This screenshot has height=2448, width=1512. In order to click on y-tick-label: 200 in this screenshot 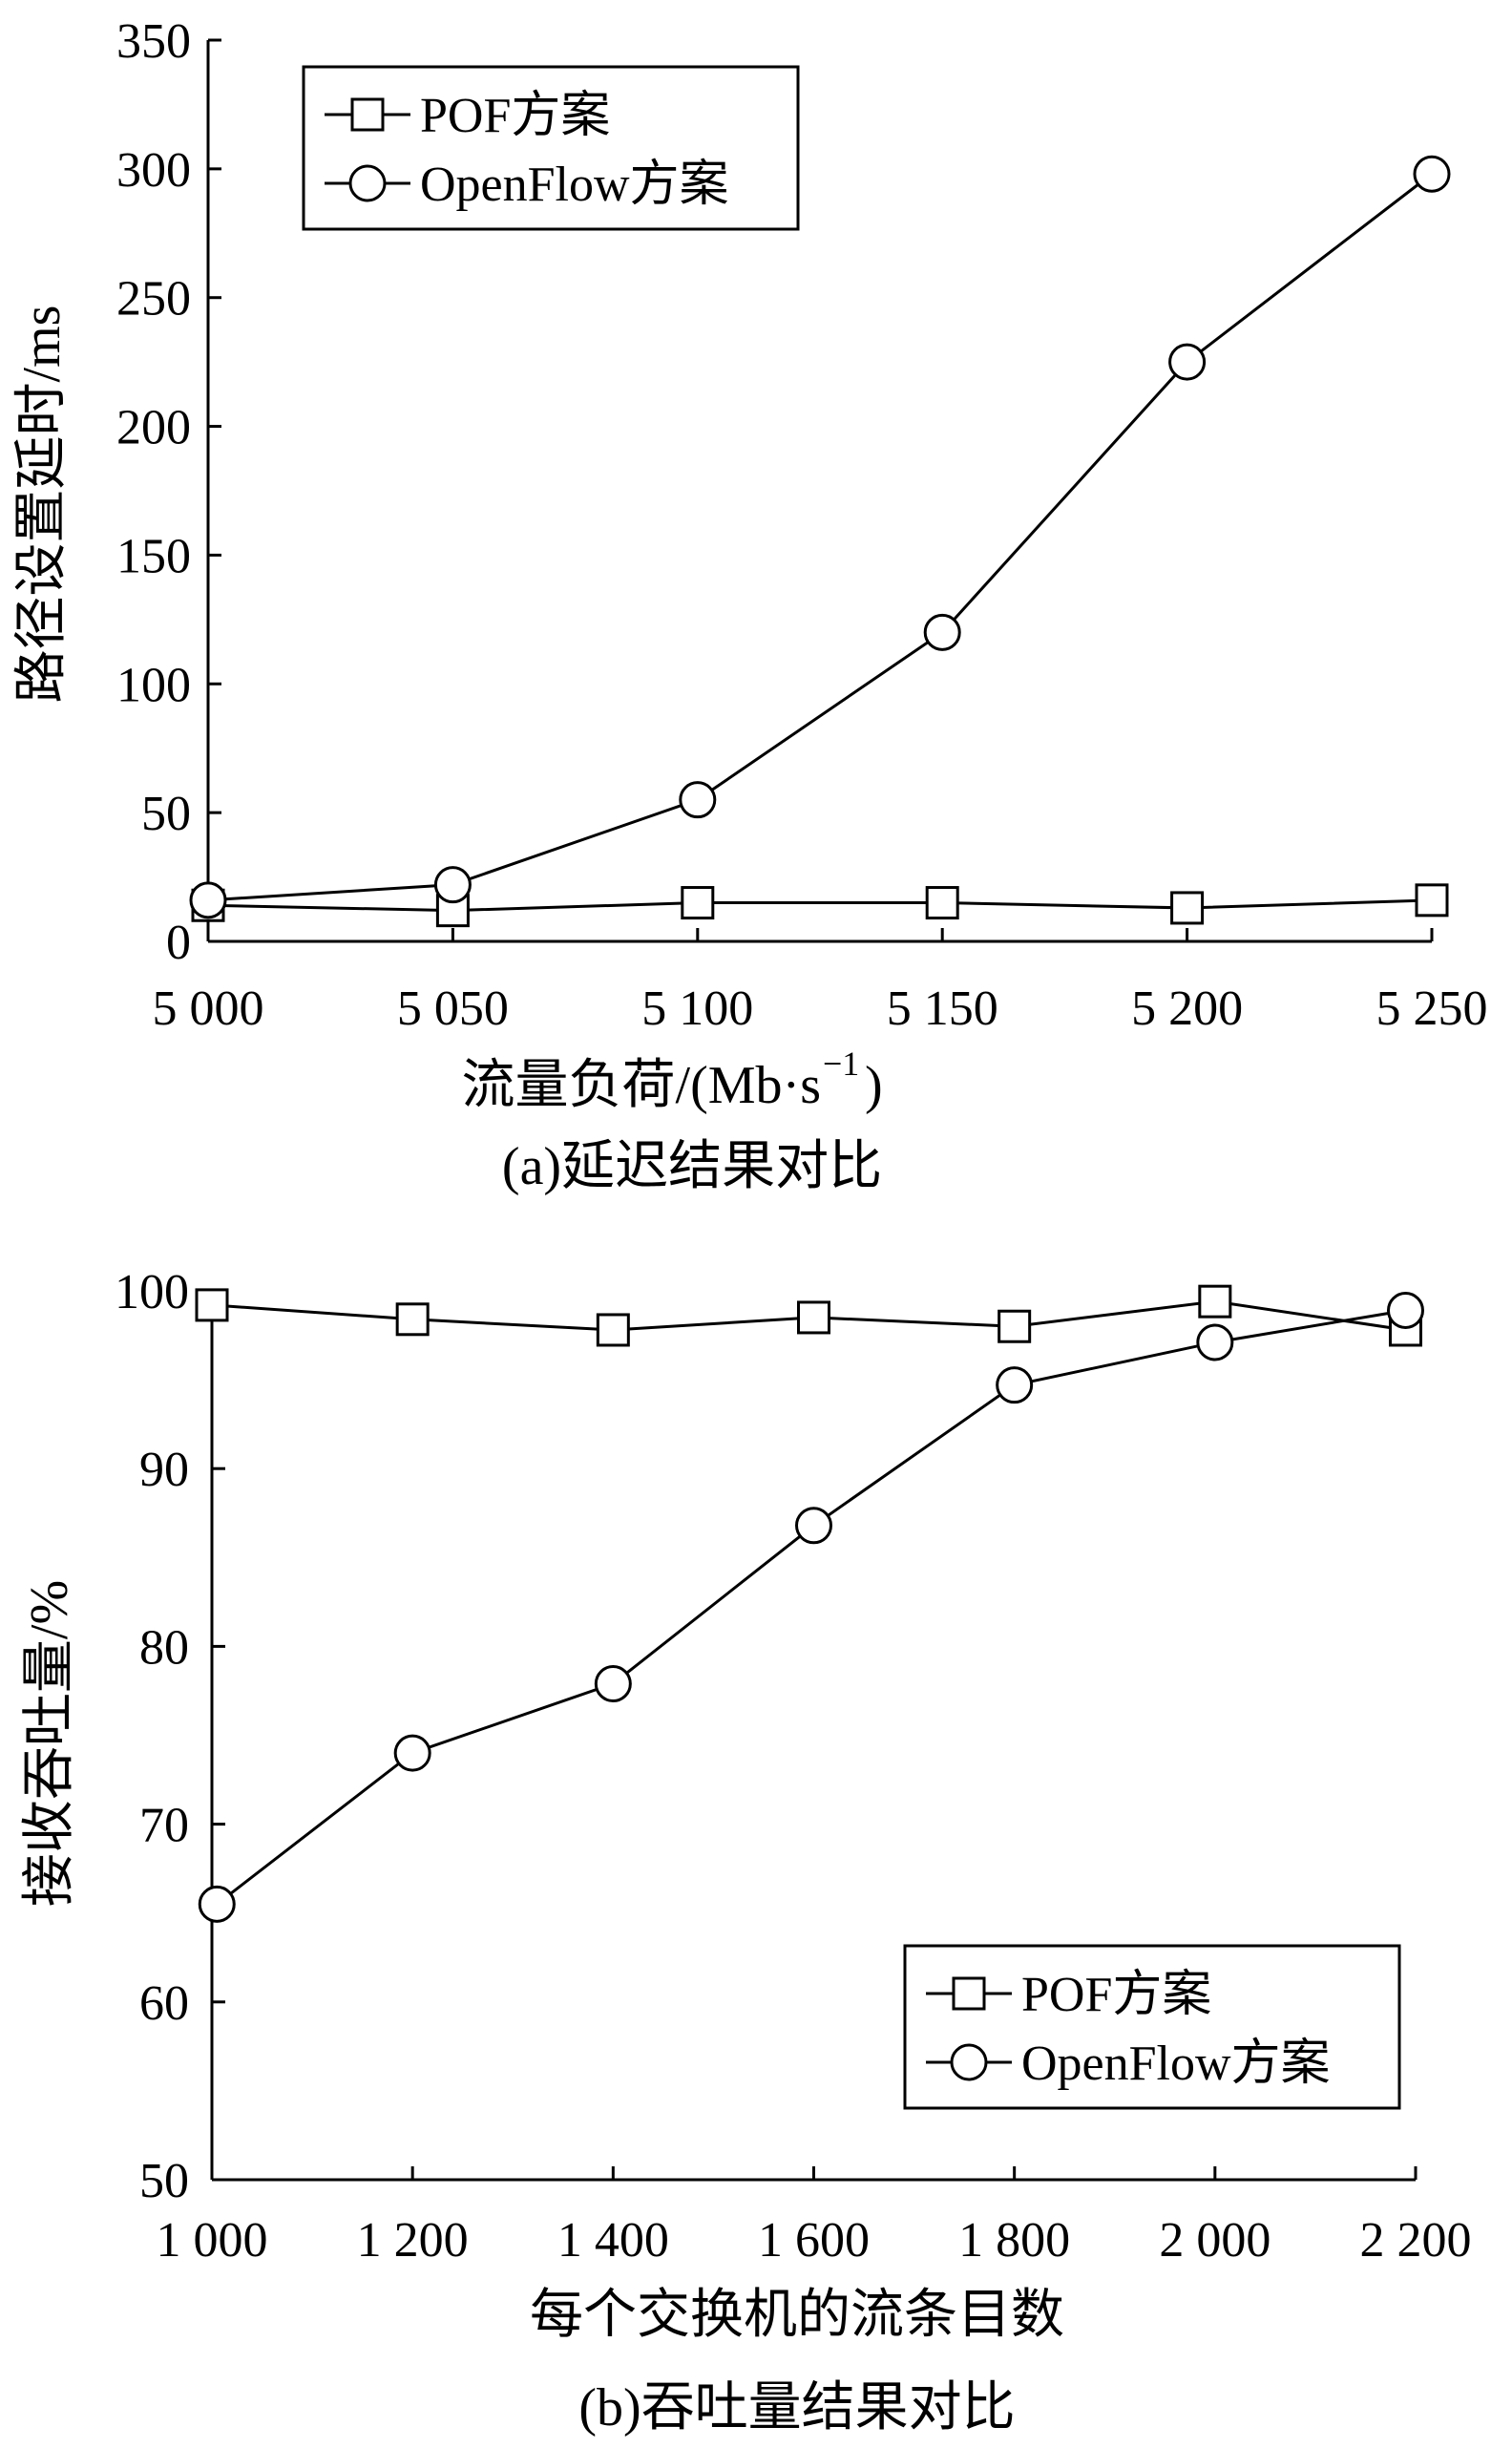, I will do `click(154, 428)`.